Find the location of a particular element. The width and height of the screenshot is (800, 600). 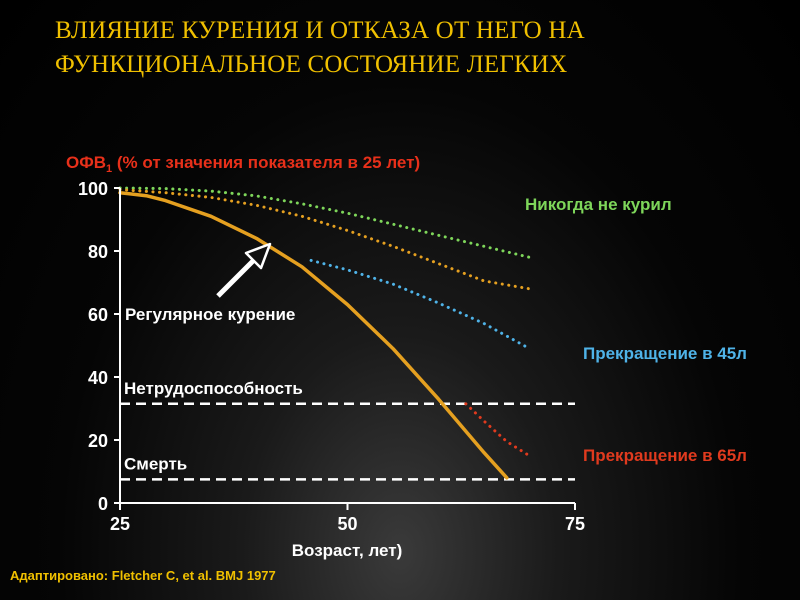

x-tick-label-75: 75 is located at coordinates (575, 524).